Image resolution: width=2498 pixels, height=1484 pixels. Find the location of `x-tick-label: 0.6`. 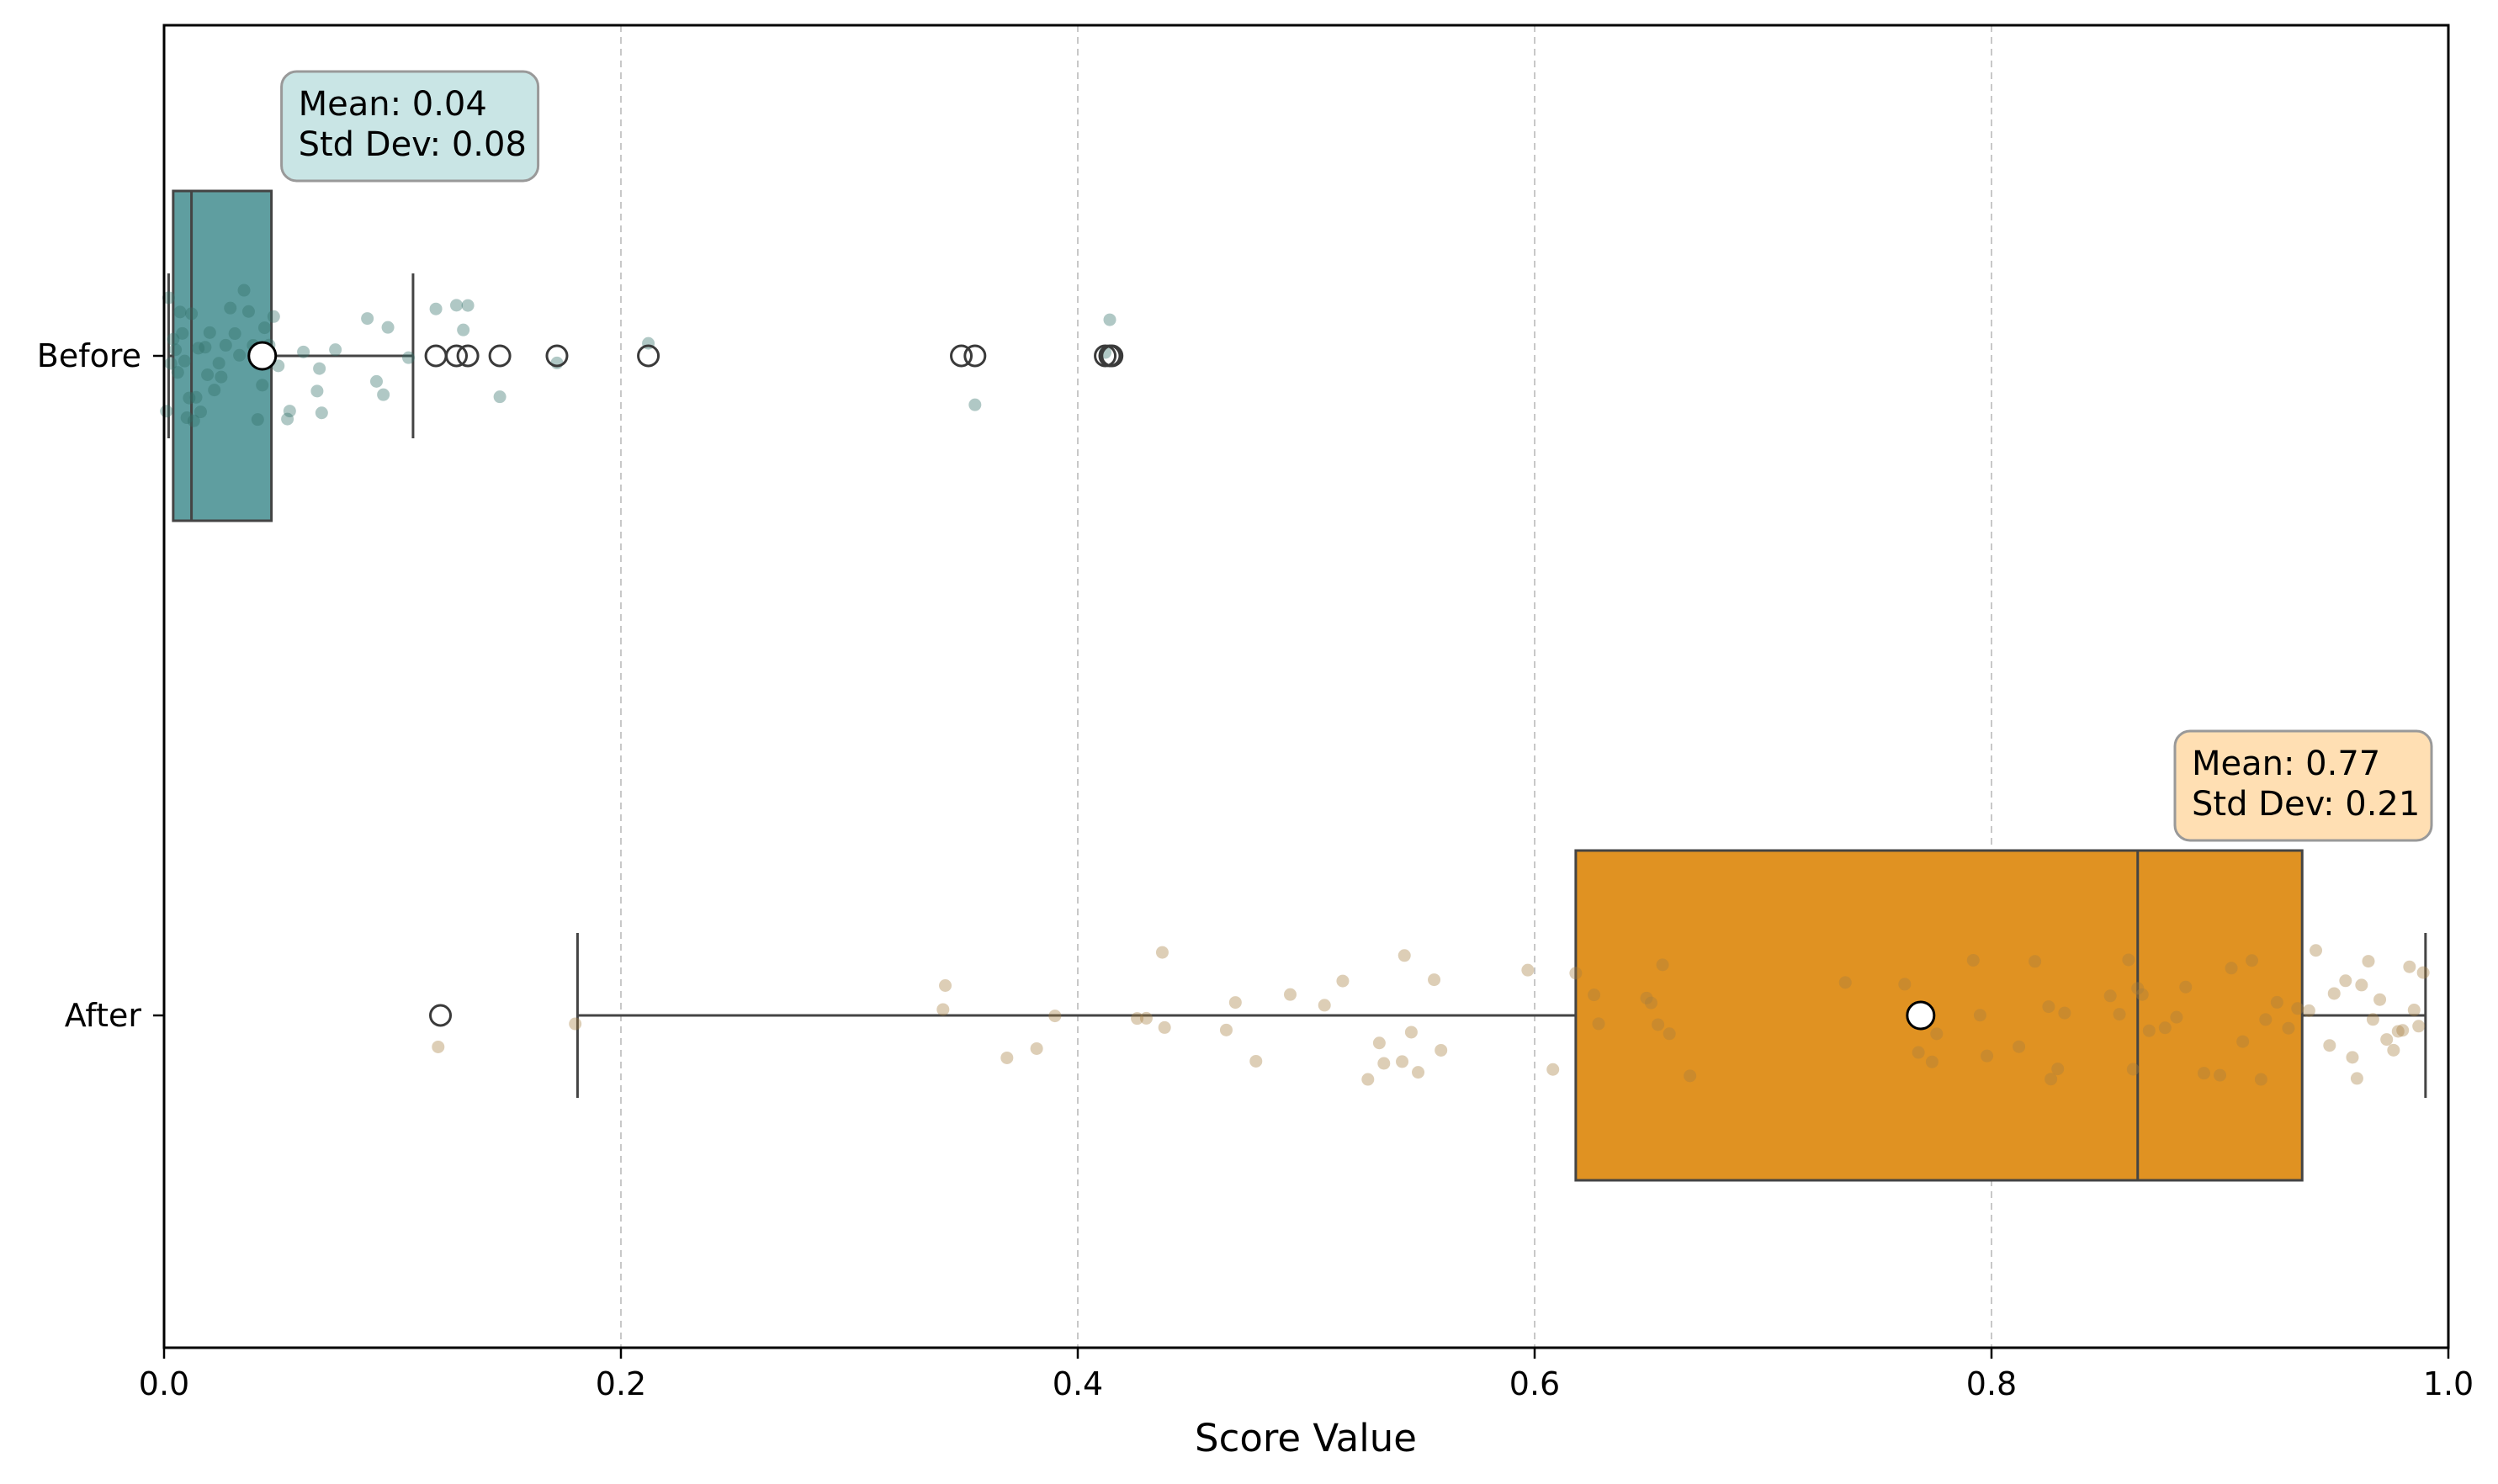

x-tick-label: 0.6 is located at coordinates (1535, 1383).